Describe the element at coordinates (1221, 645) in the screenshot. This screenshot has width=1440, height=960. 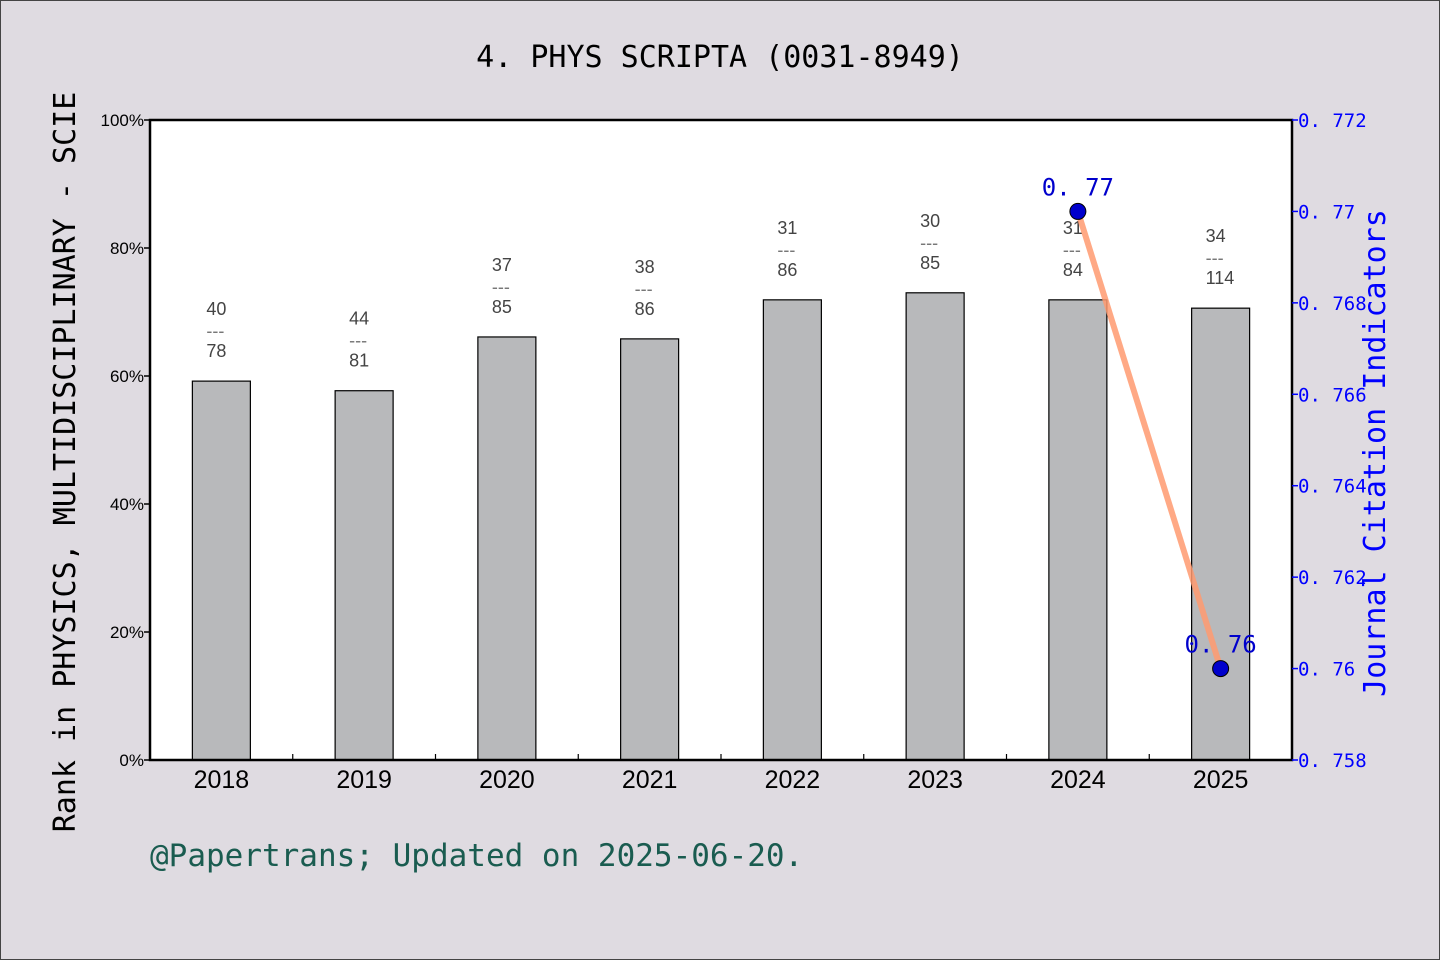
I see `jci-value-label: 0. 76` at that location.